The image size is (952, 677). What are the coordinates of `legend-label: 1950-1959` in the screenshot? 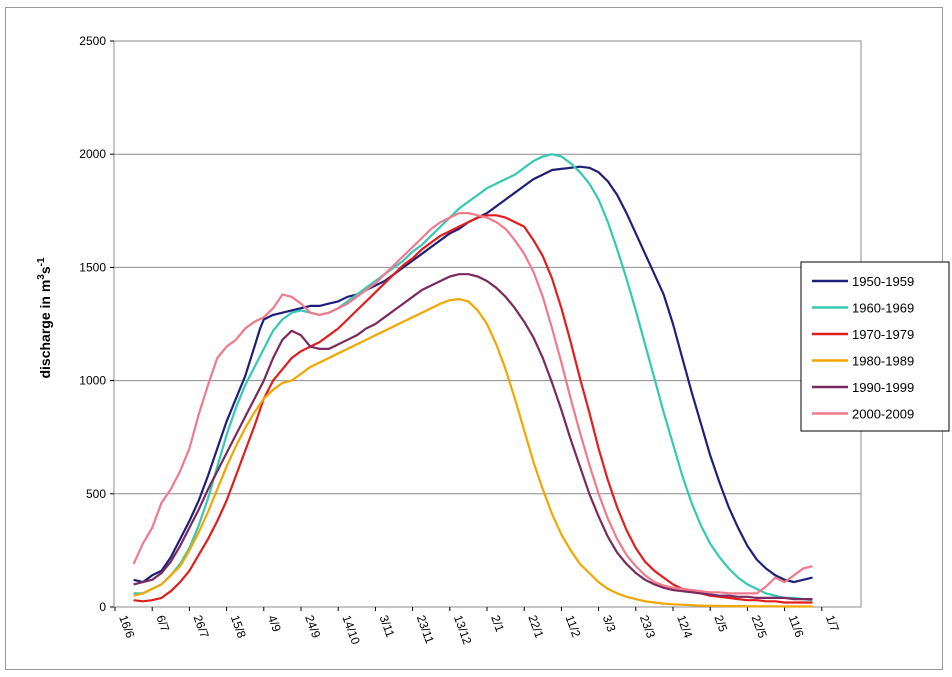 It's located at (883, 281).